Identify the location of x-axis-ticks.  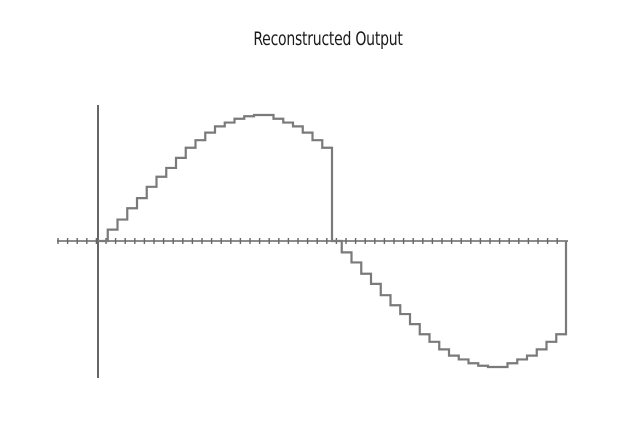
(307, 241).